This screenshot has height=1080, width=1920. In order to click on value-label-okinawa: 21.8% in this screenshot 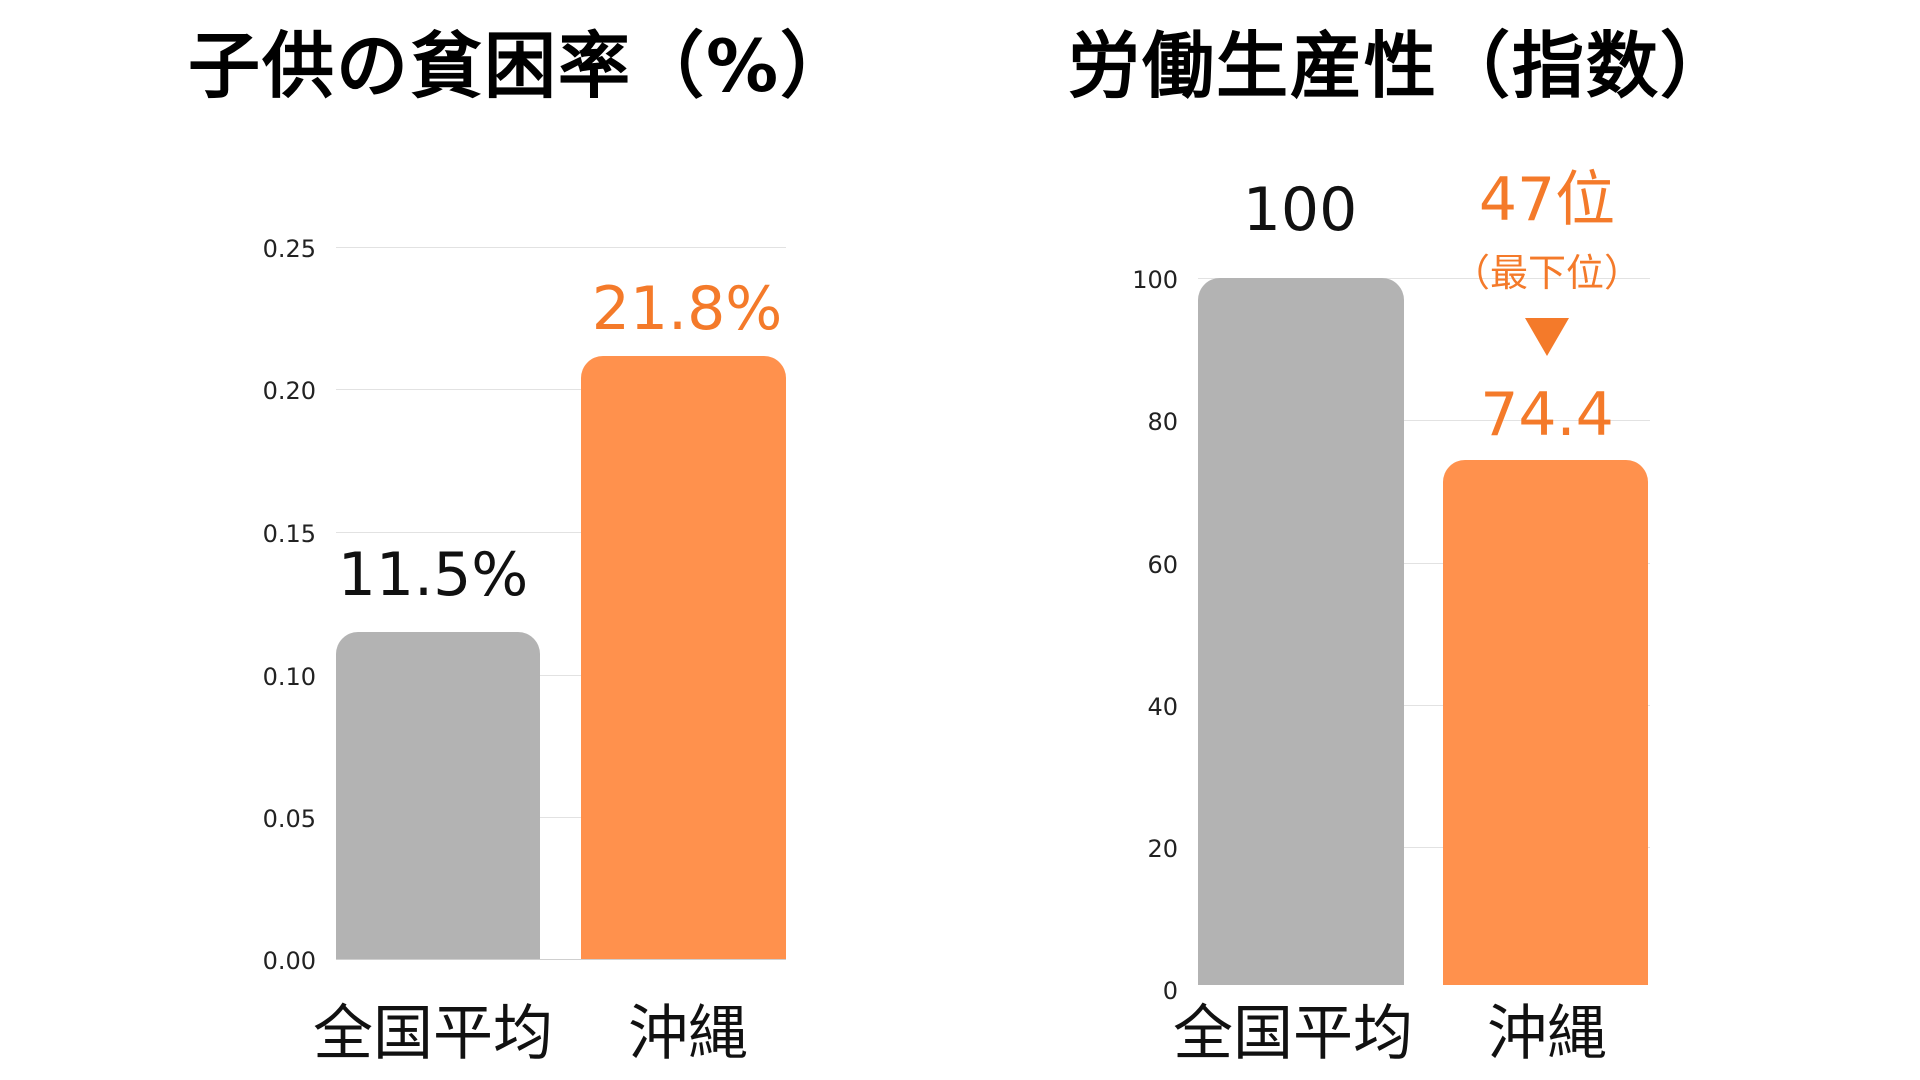, I will do `click(687, 309)`.